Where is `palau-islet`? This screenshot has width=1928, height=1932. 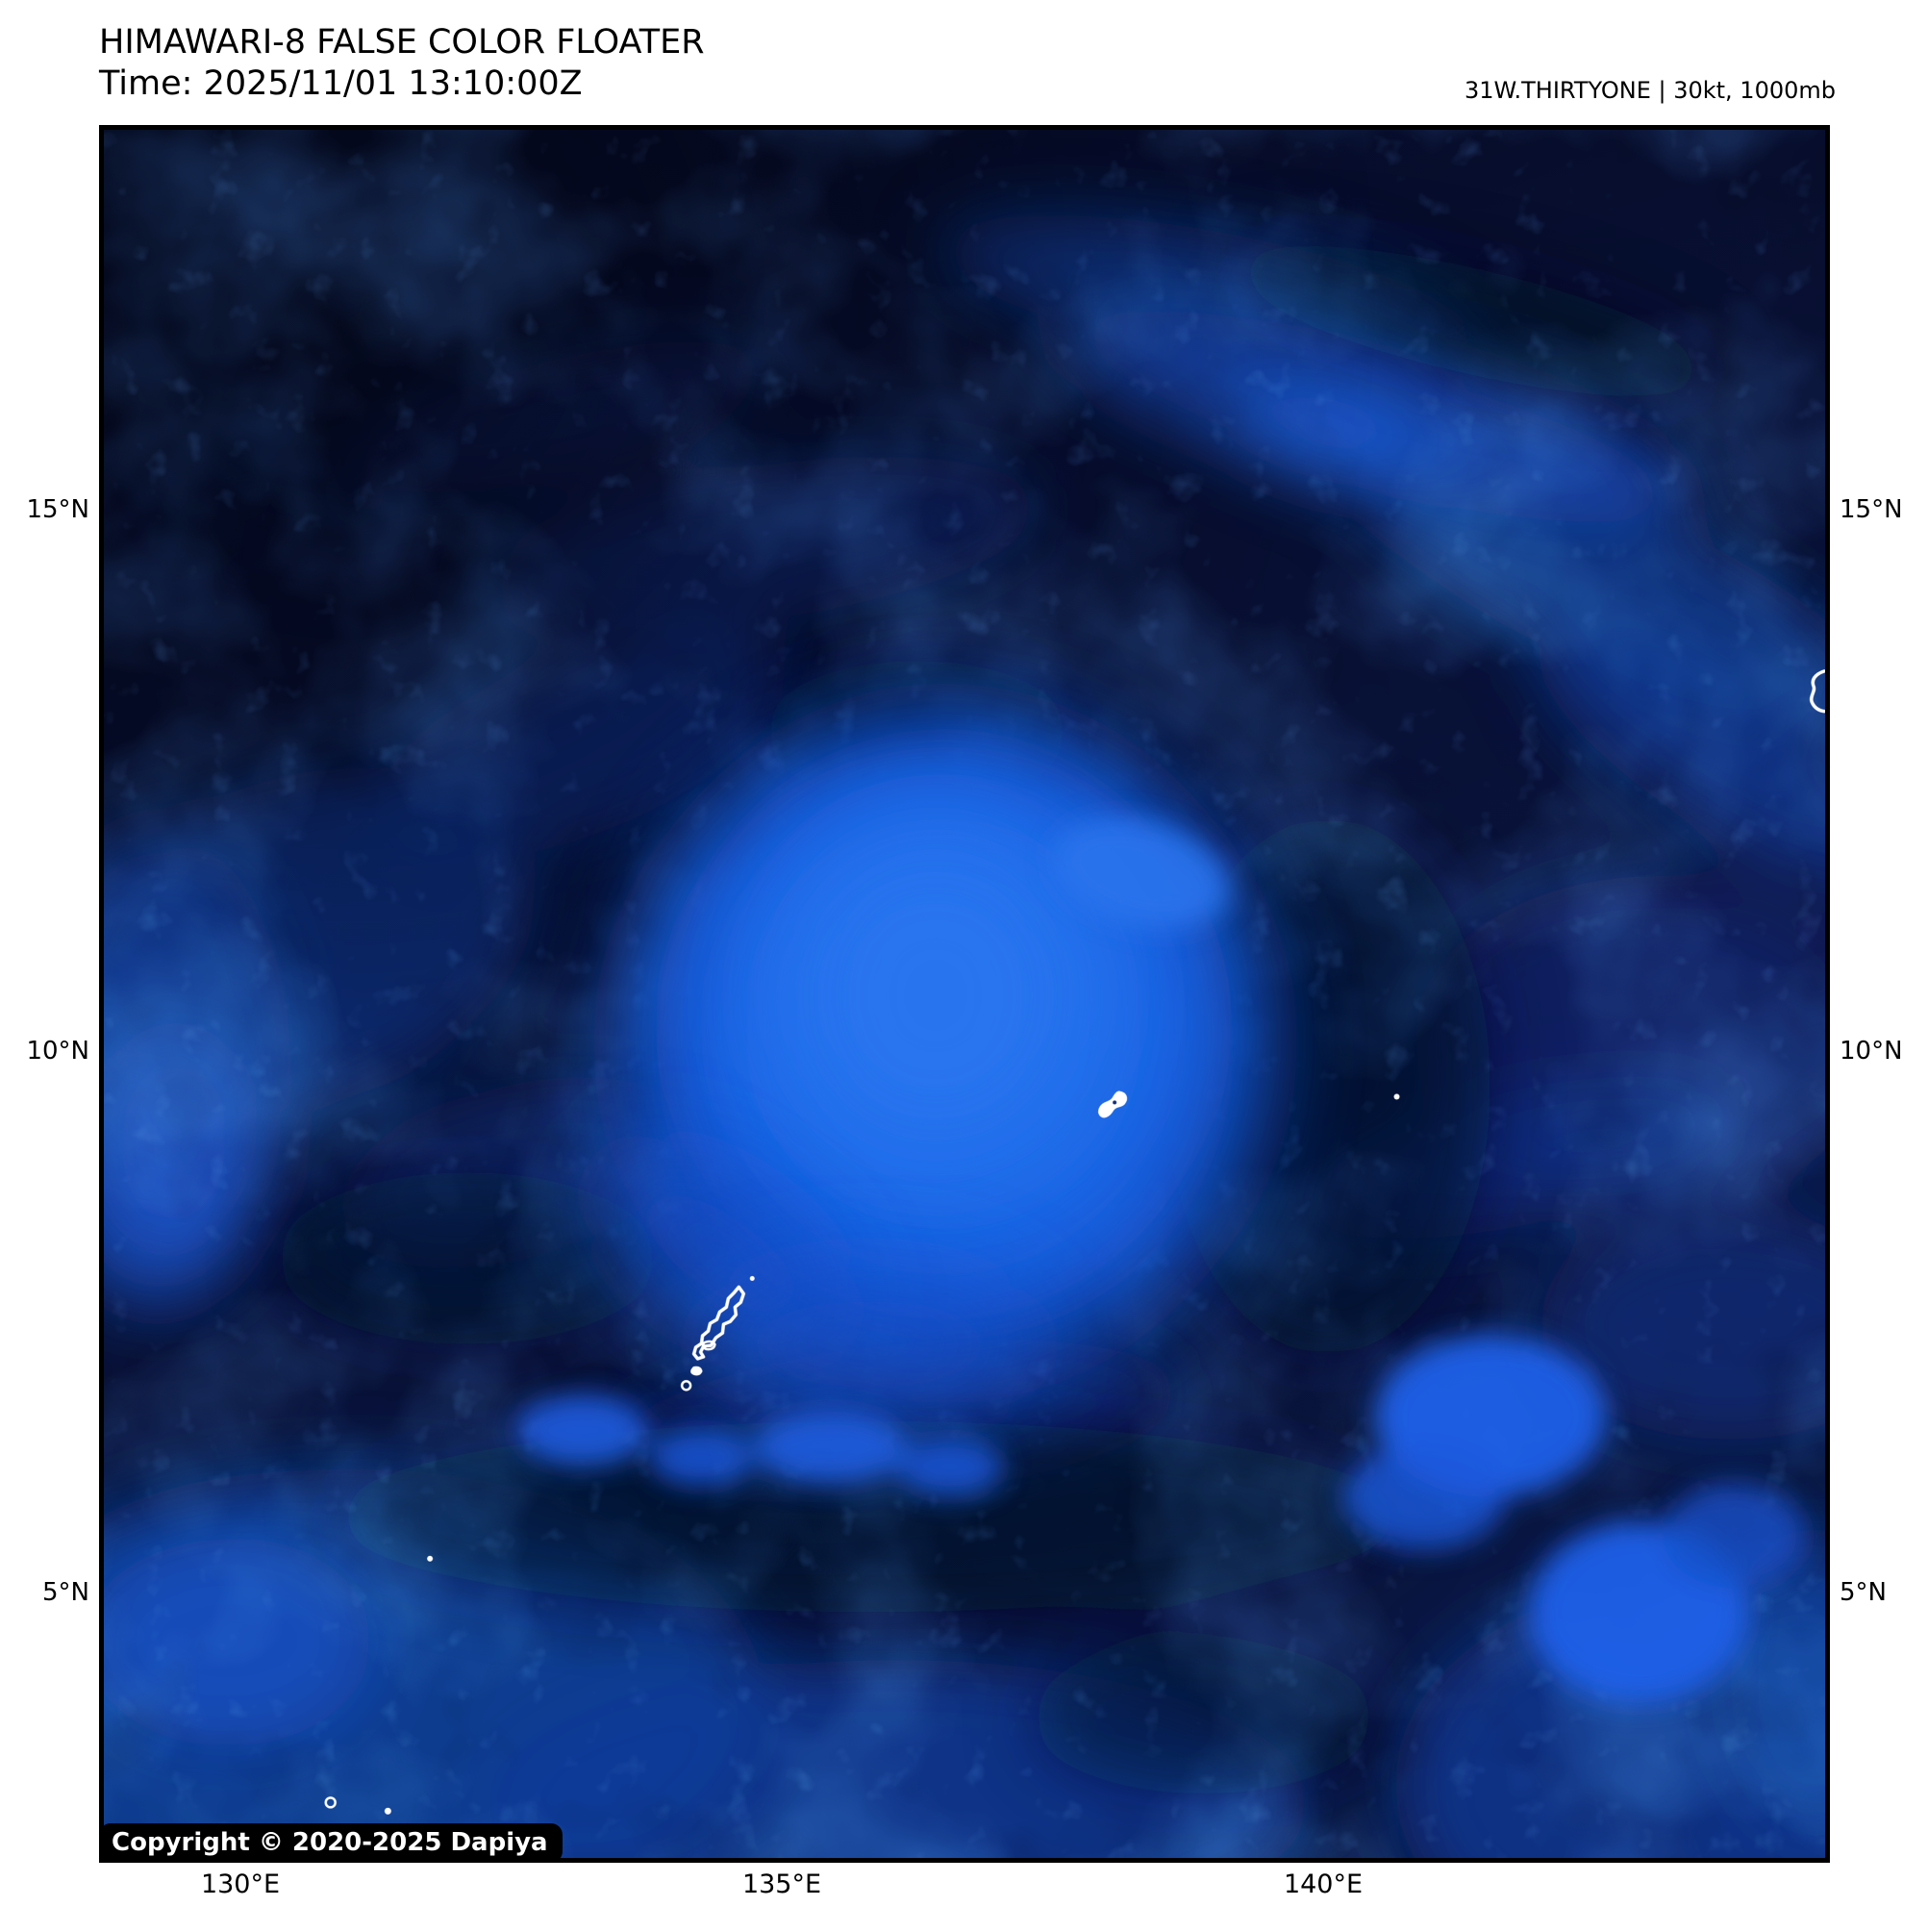 palau-islet is located at coordinates (709, 1345).